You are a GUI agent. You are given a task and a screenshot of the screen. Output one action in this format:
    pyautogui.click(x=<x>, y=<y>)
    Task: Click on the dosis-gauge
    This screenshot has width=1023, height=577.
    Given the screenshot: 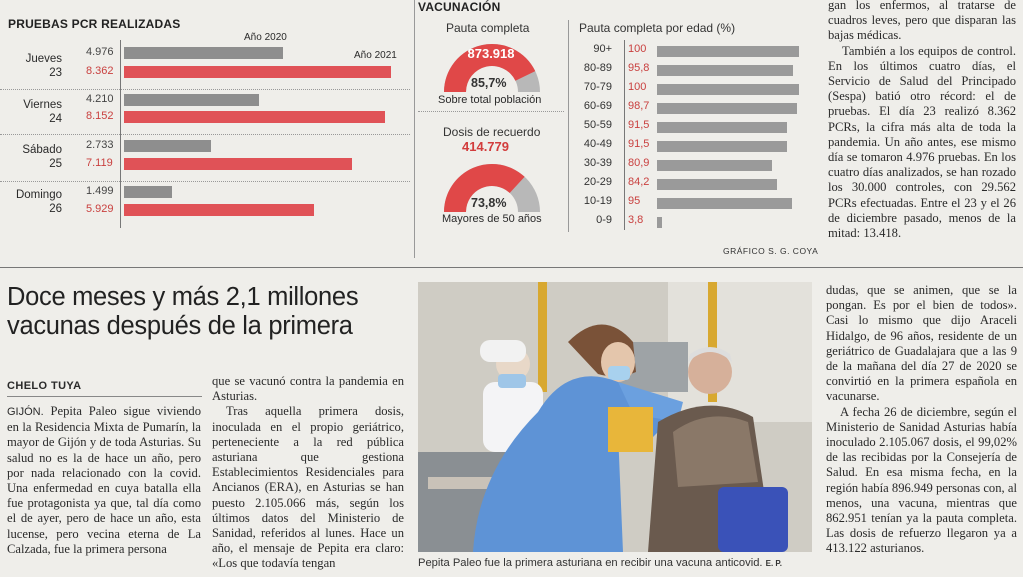 What is the action you would take?
    pyautogui.click(x=492, y=187)
    